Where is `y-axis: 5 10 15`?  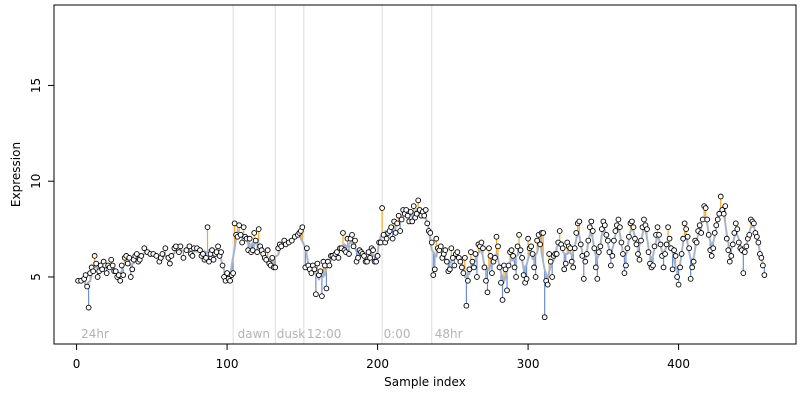
y-axis: 5 10 15 is located at coordinates (42, 179).